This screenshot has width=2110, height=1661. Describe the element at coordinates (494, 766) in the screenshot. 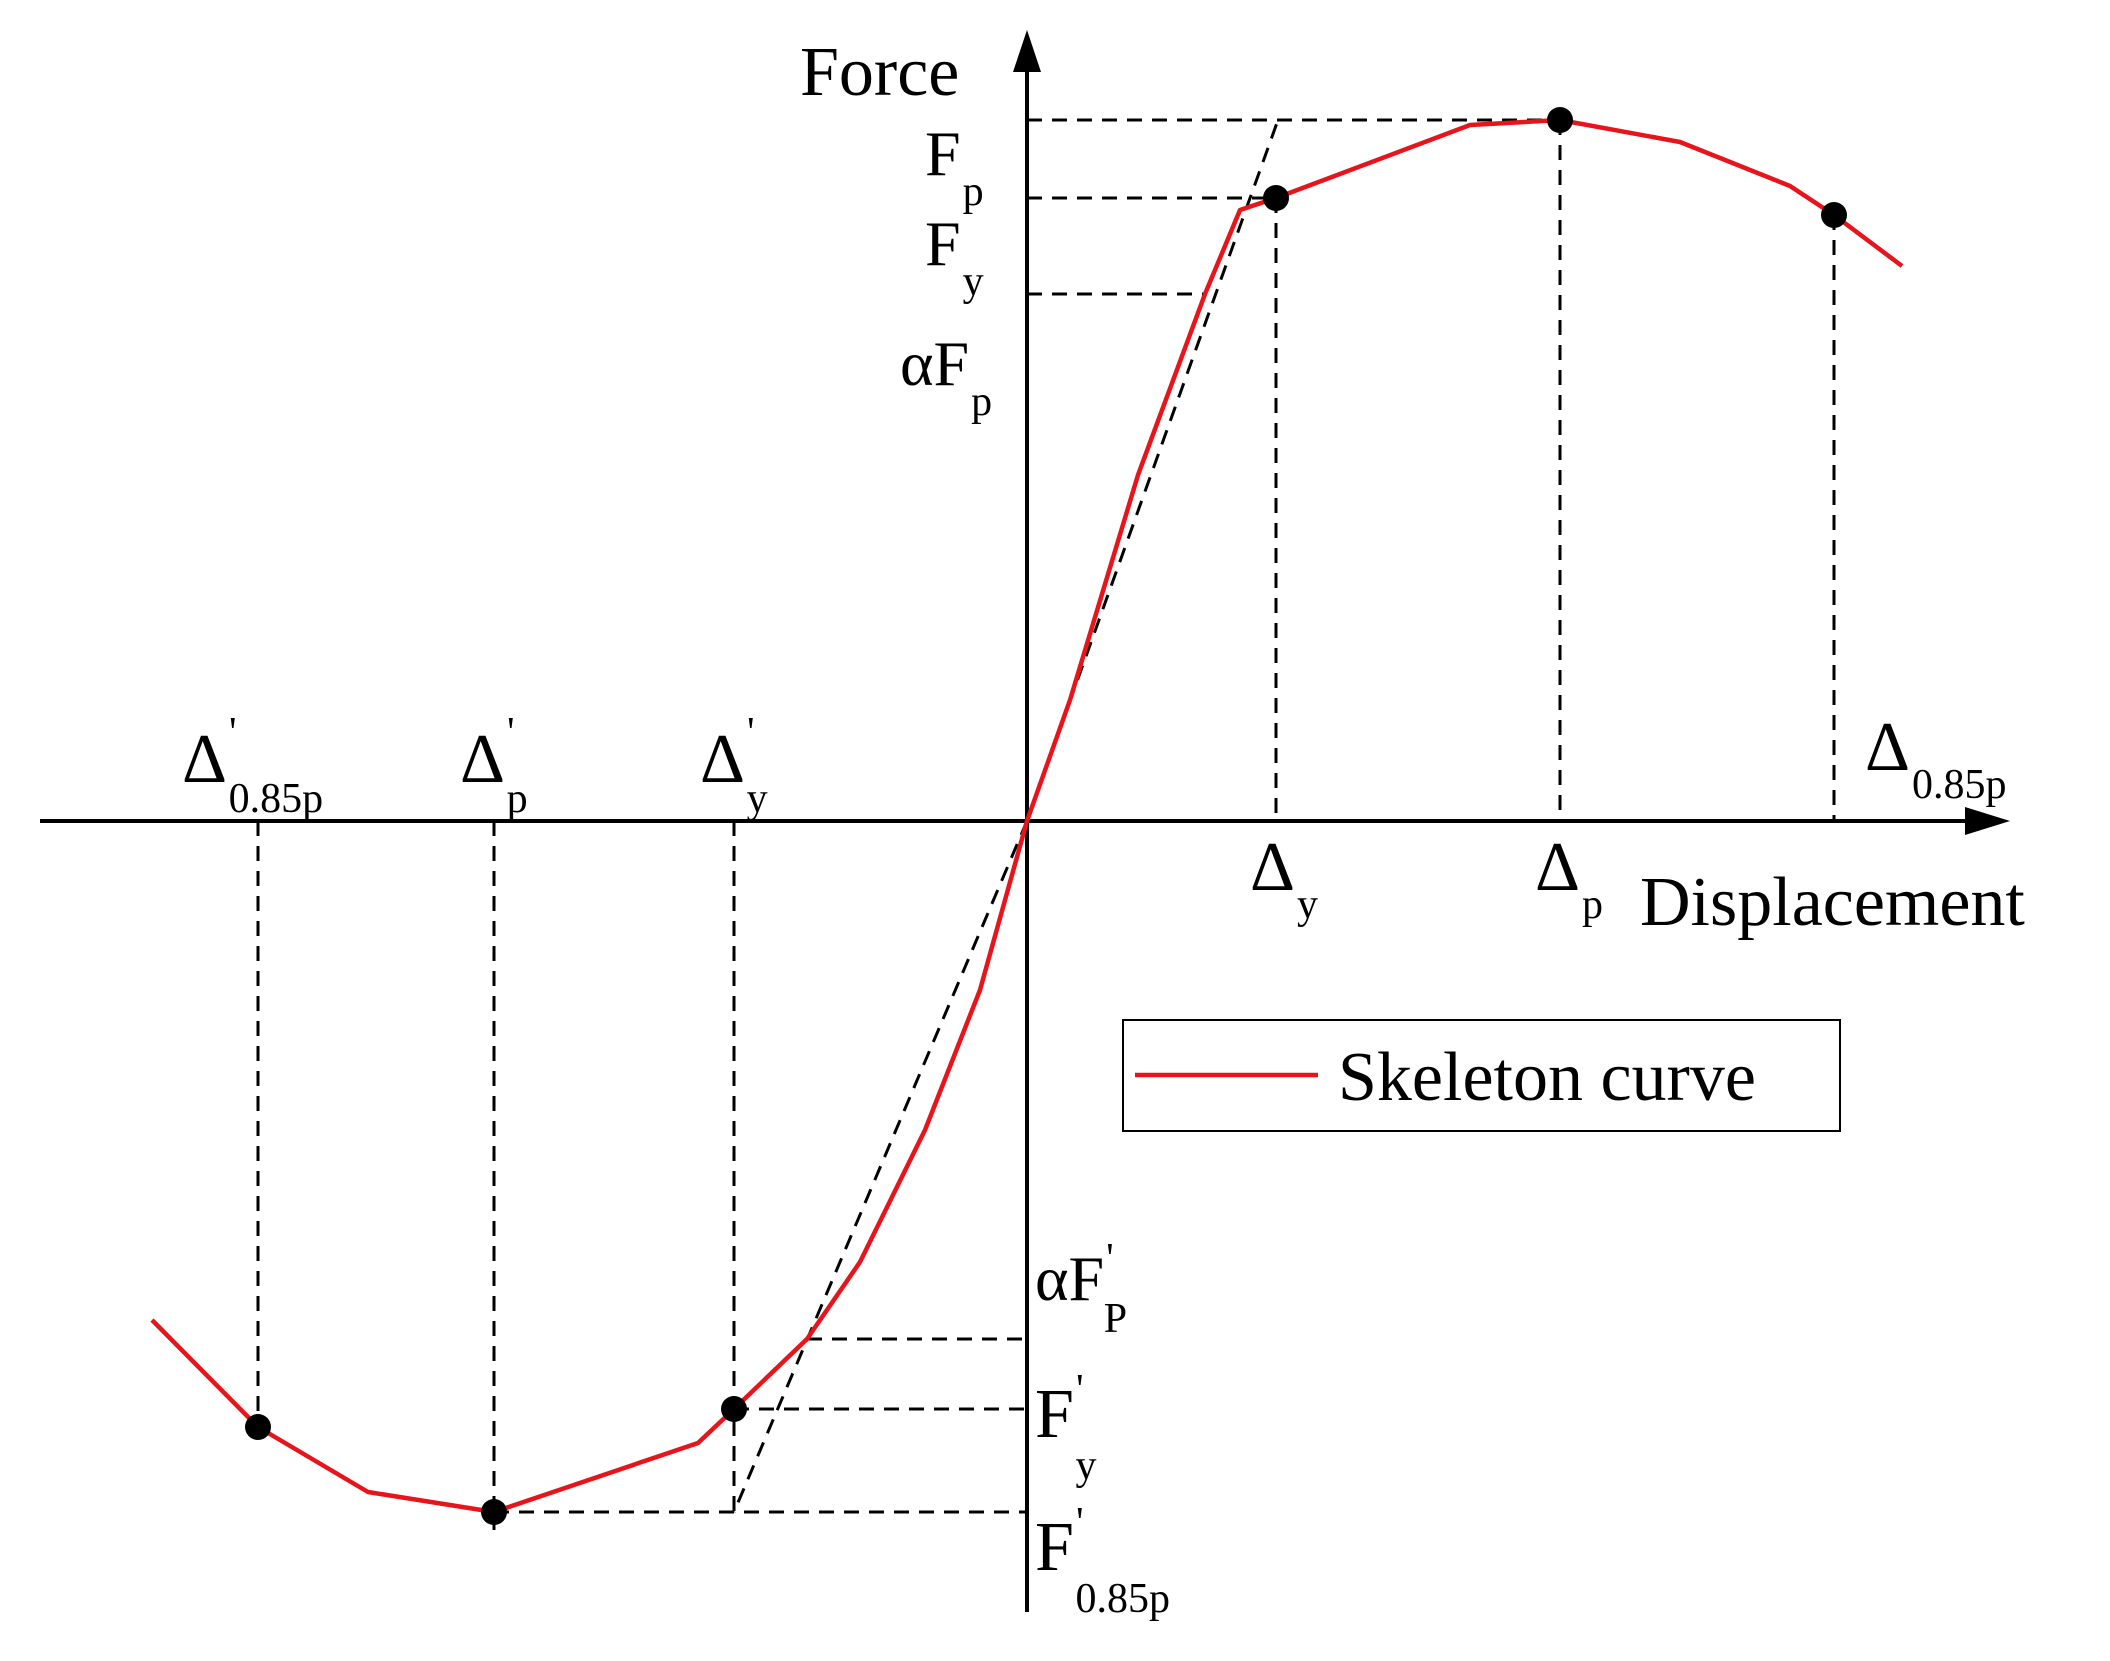

I see `label-dp-neg: Δ' p` at that location.